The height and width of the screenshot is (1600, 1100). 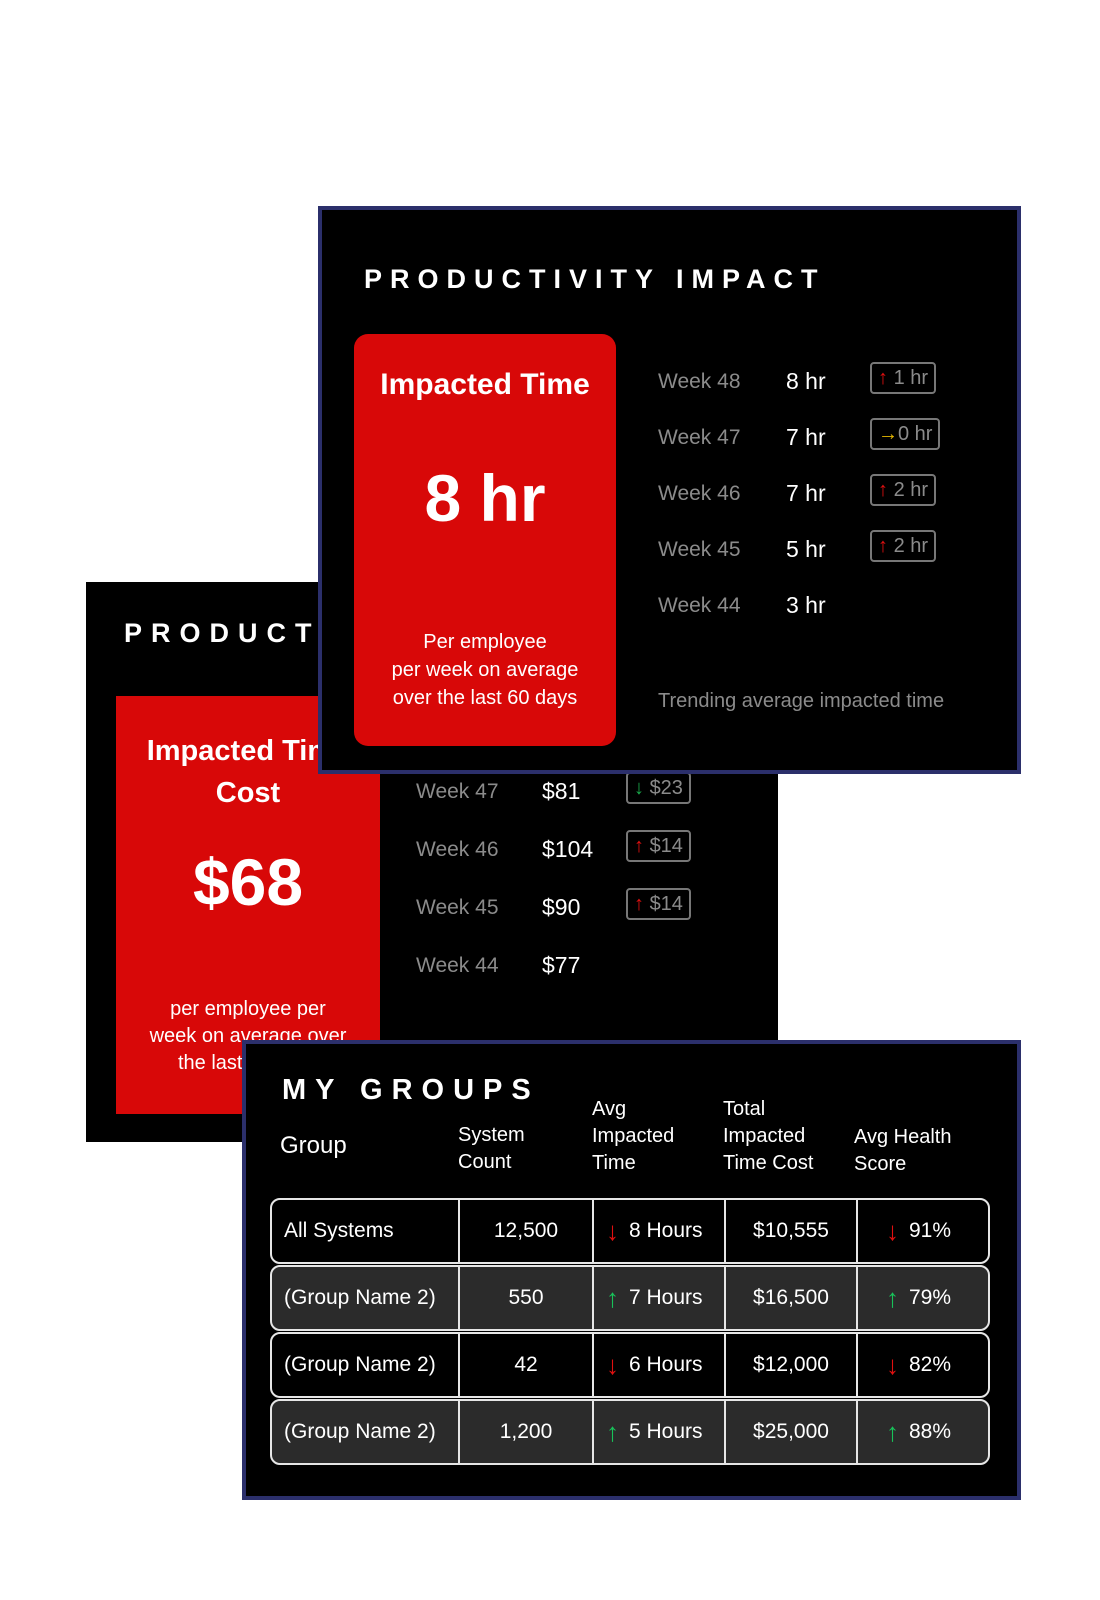 I want to click on week-value: $81, so click(x=561, y=791).